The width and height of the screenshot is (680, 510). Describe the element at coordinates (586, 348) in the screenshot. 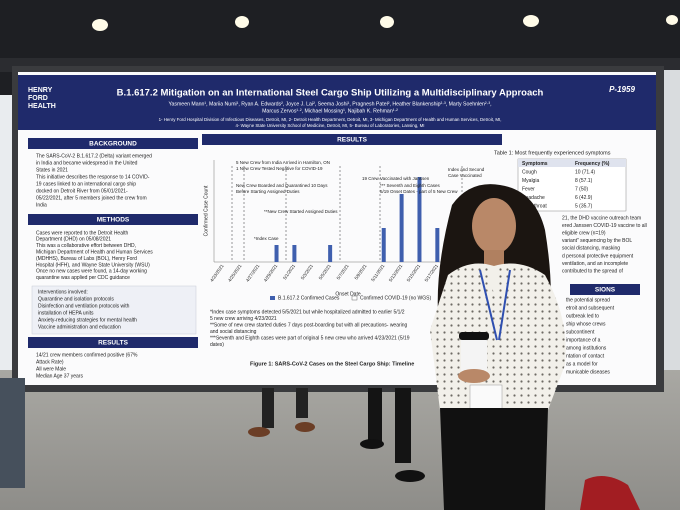

I see `conclusion-text: among institutions` at that location.